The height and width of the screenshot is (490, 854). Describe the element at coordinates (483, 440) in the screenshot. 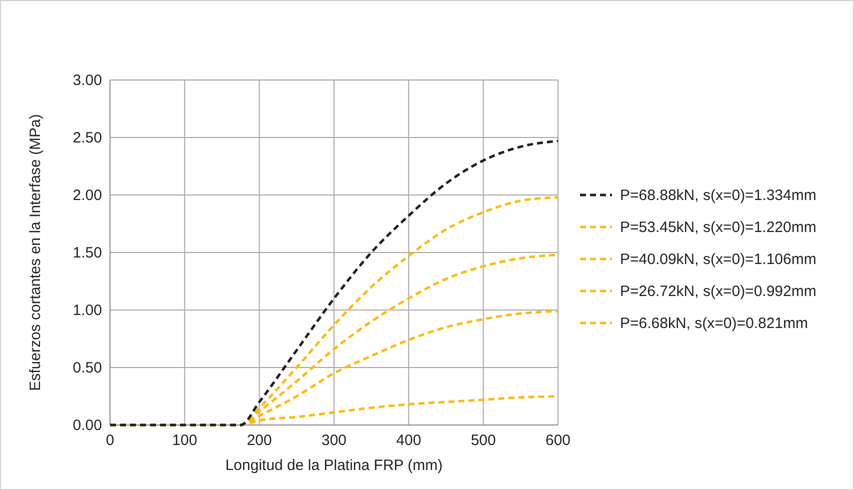

I see `x-tick-label: 500` at that location.